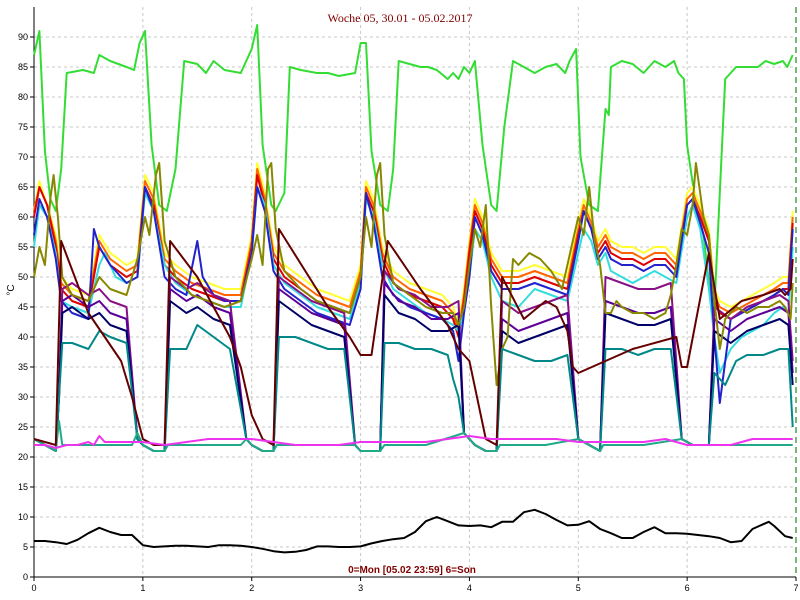 Image resolution: width=800 pixels, height=600 pixels. I want to click on x-tick-label: 7, so click(795, 588).